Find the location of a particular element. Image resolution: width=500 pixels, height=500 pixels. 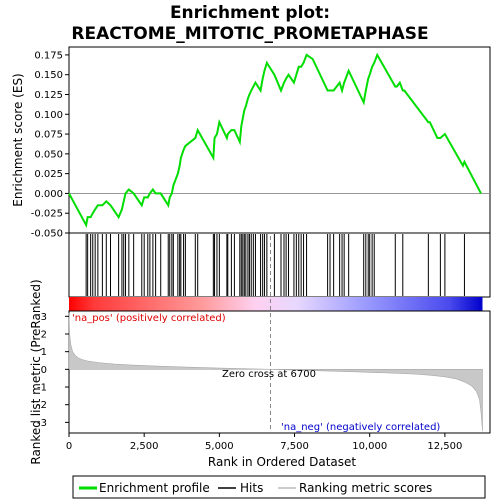

zero-cross-label: Zero cross at 6700 is located at coordinates (269, 374).